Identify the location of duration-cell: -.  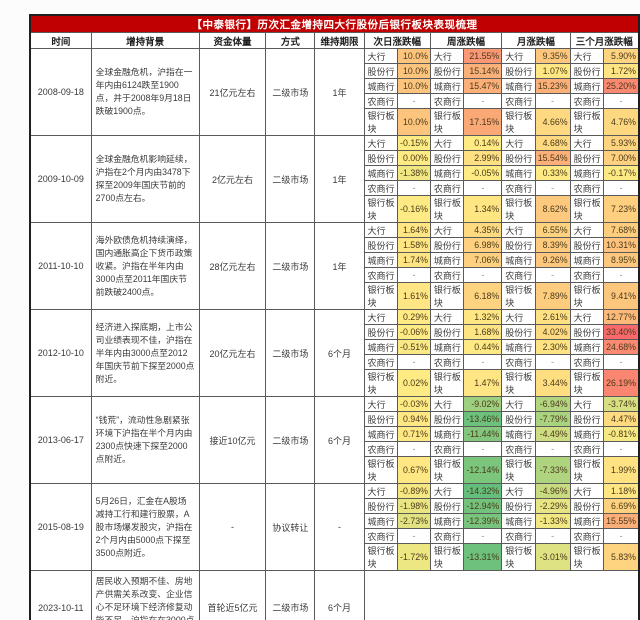
(339, 527).